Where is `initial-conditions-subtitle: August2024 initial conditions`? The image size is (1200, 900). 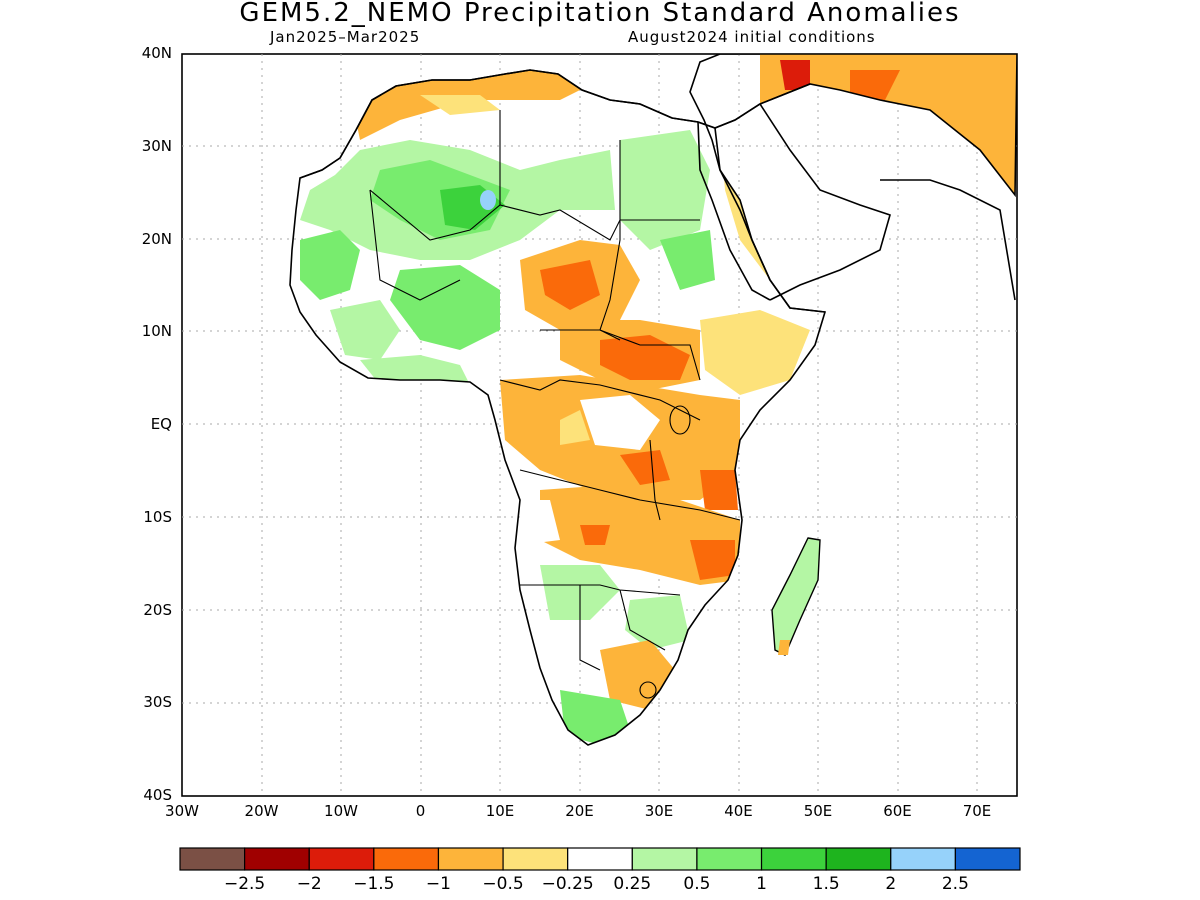 initial-conditions-subtitle: August2024 initial conditions is located at coordinates (752, 37).